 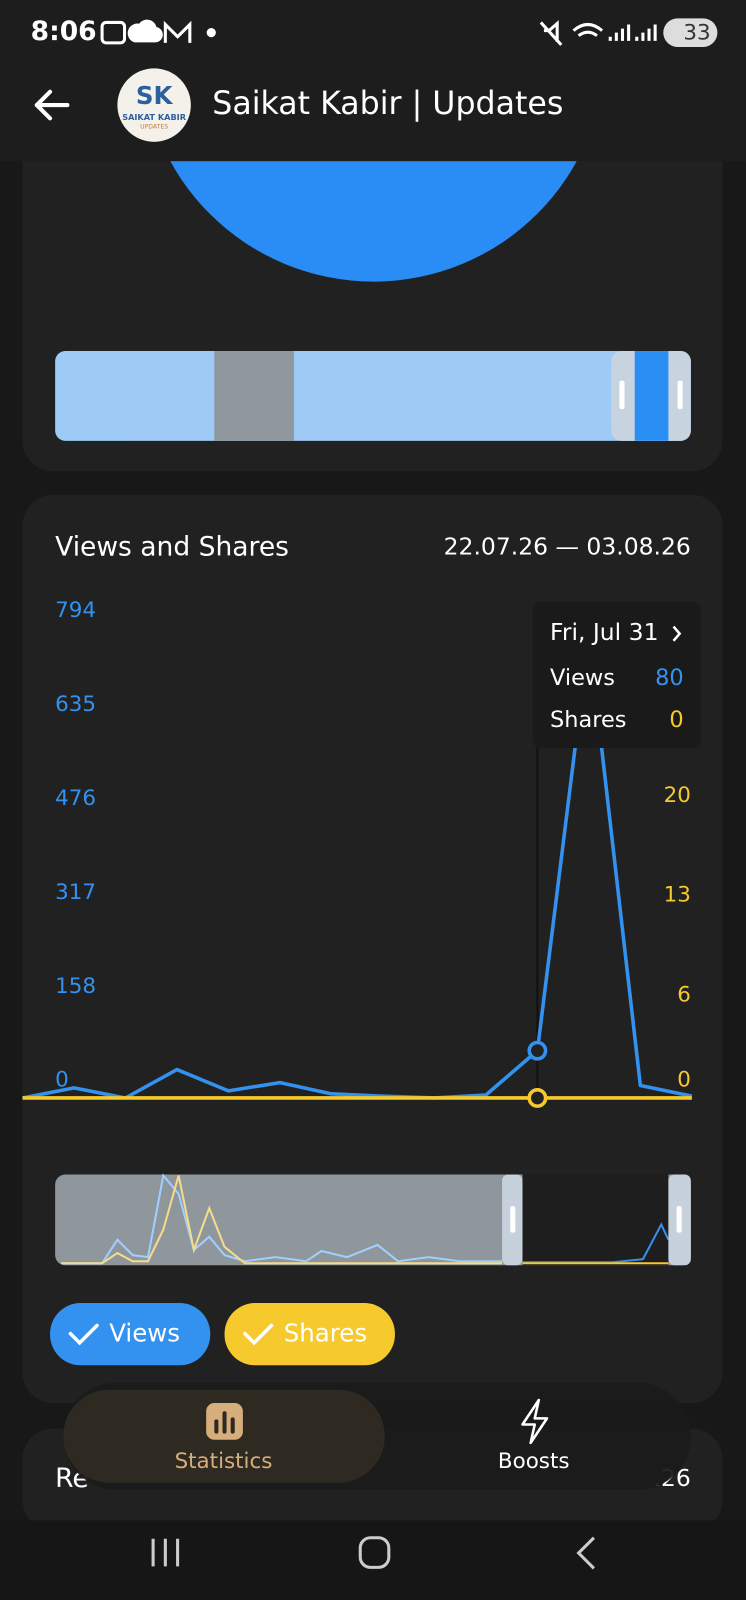 What do you see at coordinates (62, 1080) in the screenshot?
I see `y-tick-label: 0` at bounding box center [62, 1080].